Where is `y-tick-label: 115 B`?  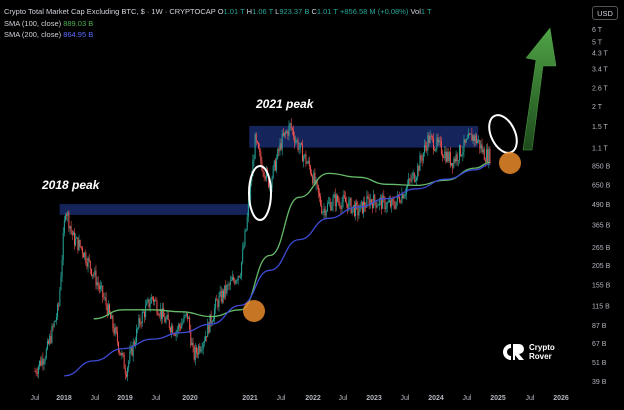
y-tick-label: 115 B is located at coordinates (601, 306).